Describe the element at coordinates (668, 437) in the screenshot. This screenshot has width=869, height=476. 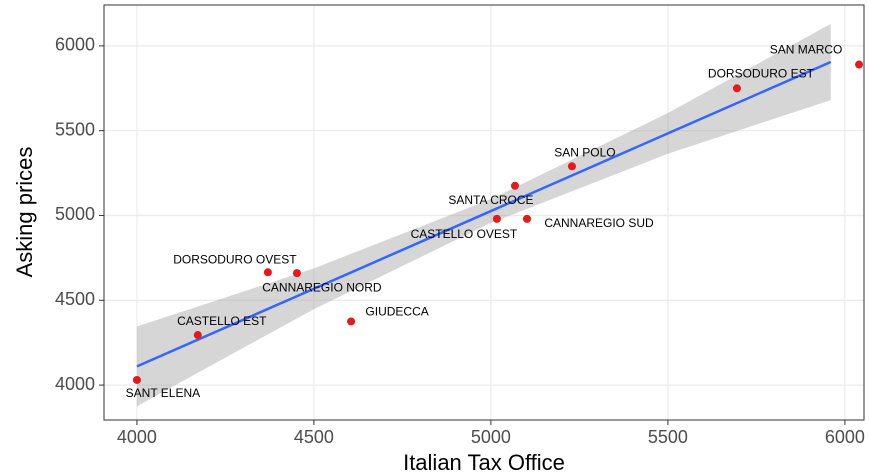
I see `x-tick-label: 5500` at that location.